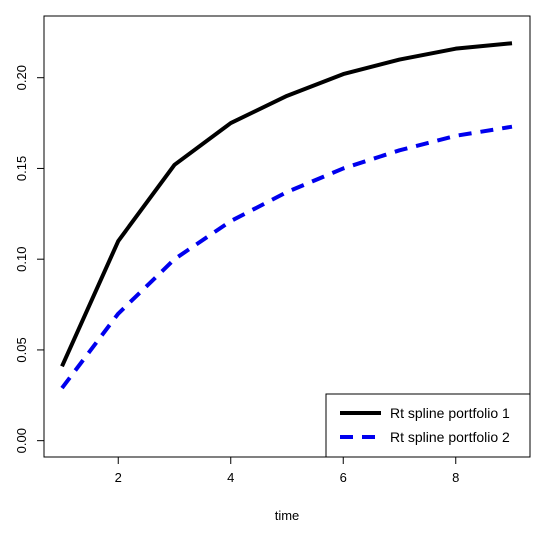  I want to click on legend-box, so click(428, 425).